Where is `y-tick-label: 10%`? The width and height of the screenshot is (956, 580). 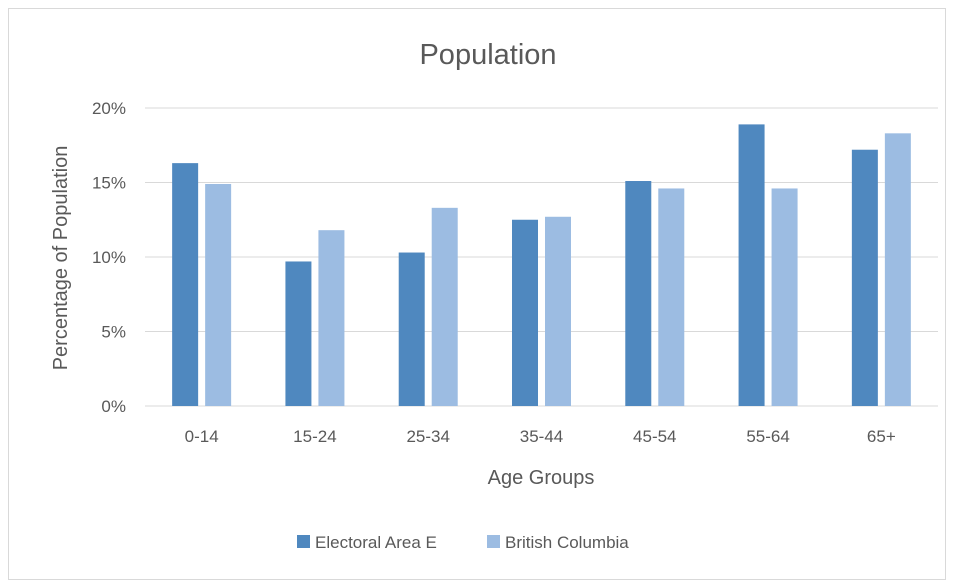
y-tick-label: 10% is located at coordinates (109, 257).